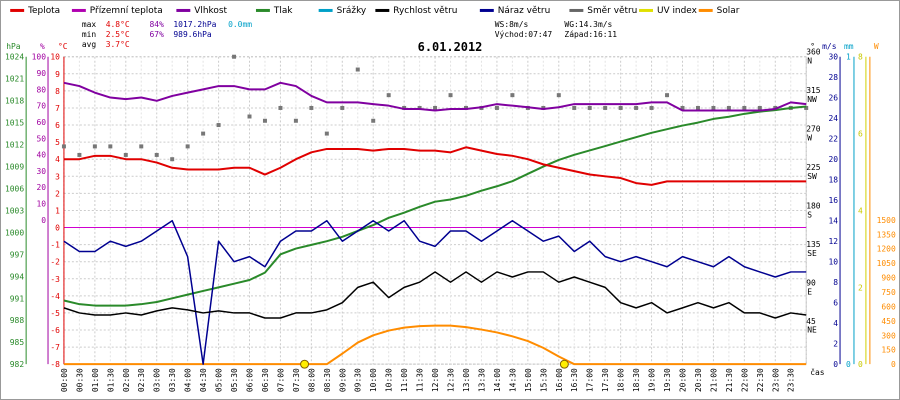 The image size is (900, 400). I want to click on x-tick: 17:30, so click(605, 380).